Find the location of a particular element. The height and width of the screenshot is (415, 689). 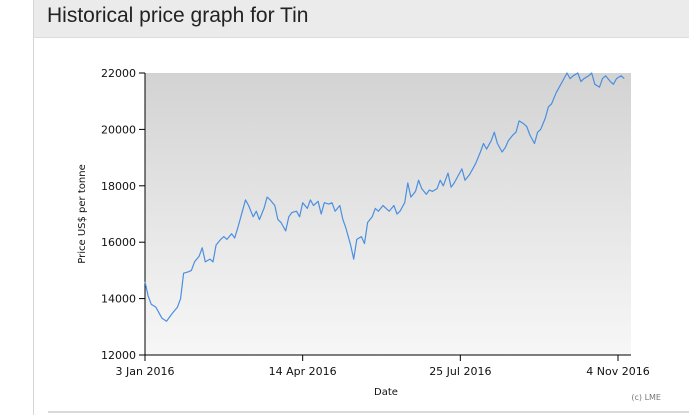

x-tick-label: 4 Nov 2016 is located at coordinates (617, 371).